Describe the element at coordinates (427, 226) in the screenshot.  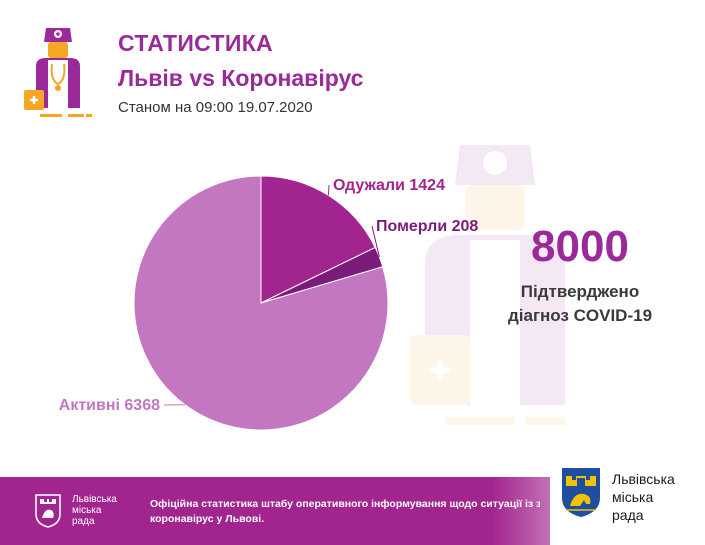
I see `pie-label-1: Померли 208` at that location.